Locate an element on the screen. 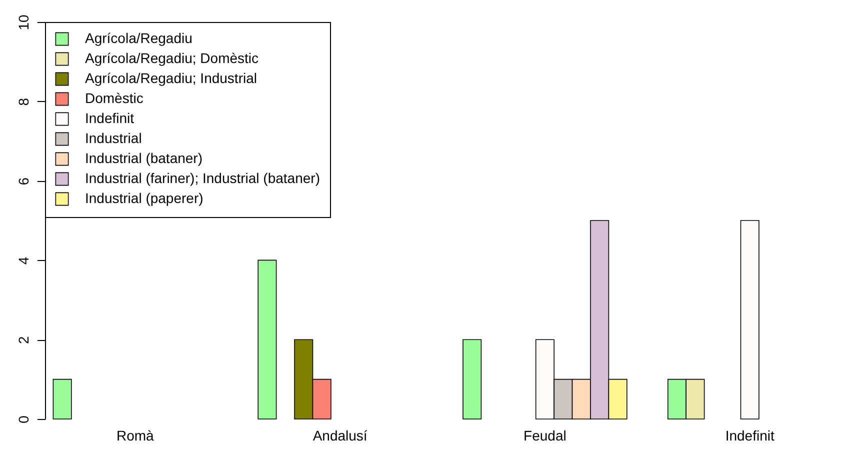  legend-label: Industrial (fariner); Industrial (bataner) is located at coordinates (202, 178).